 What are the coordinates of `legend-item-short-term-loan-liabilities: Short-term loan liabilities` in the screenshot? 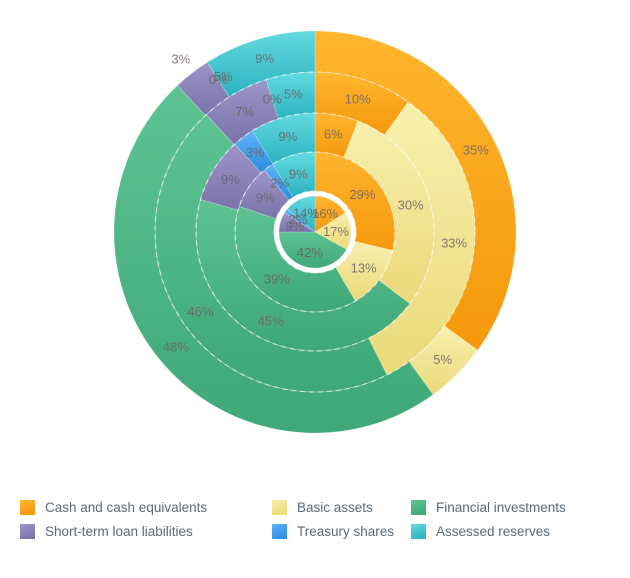 It's located at (113, 531).